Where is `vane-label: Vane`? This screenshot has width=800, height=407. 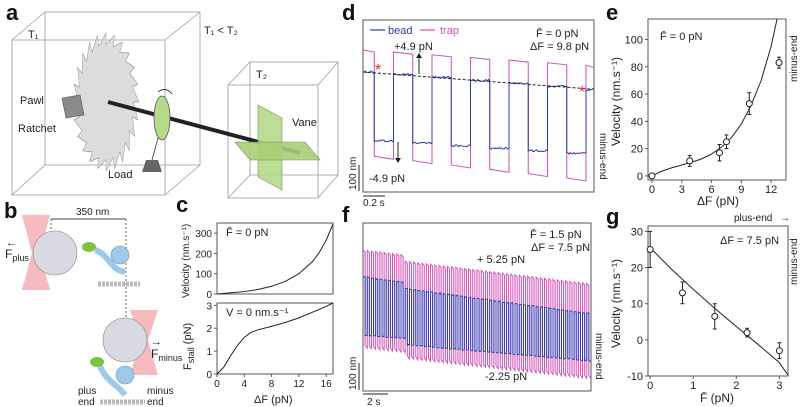 vane-label: Vane is located at coordinates (304, 123).